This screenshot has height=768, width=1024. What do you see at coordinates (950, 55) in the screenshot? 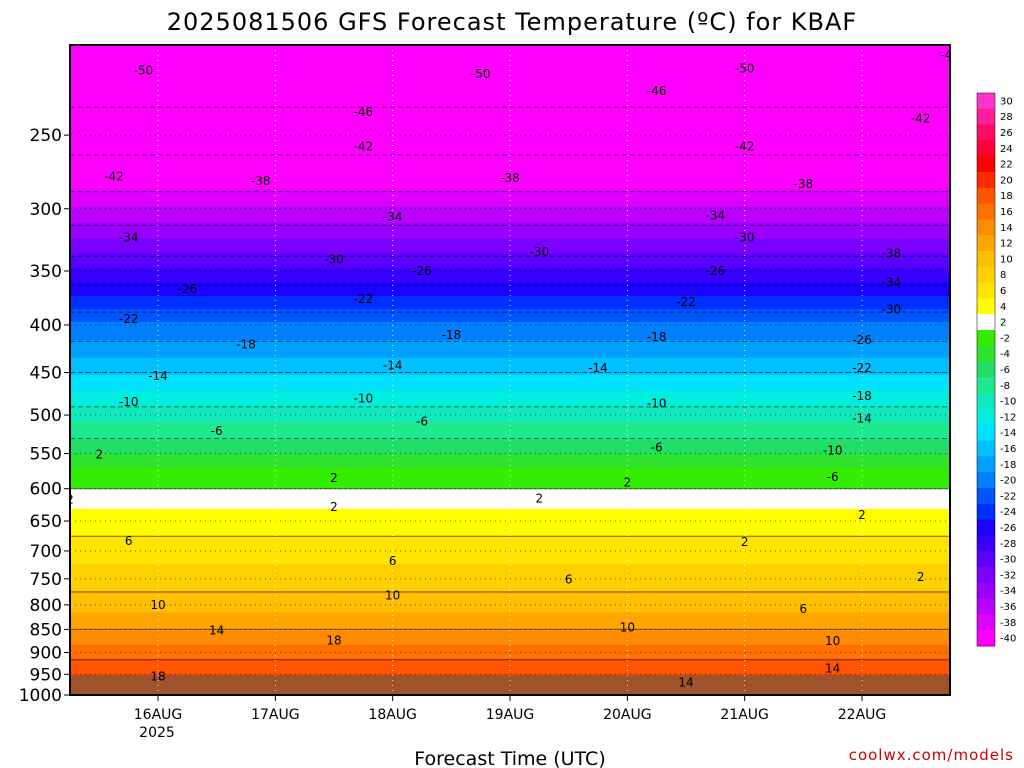
I see `contour-label: -46` at bounding box center [950, 55].